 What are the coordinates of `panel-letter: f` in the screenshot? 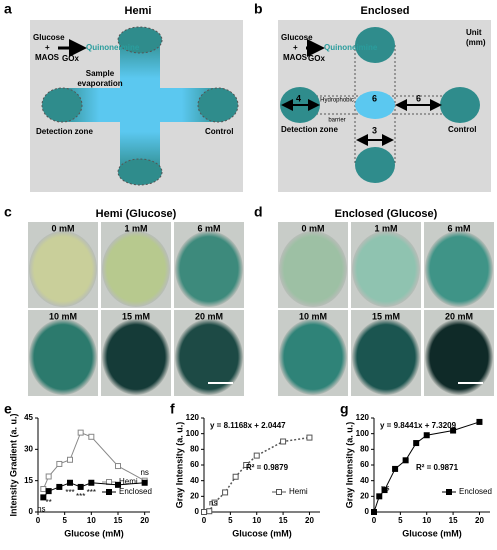 It's located at (172, 409).